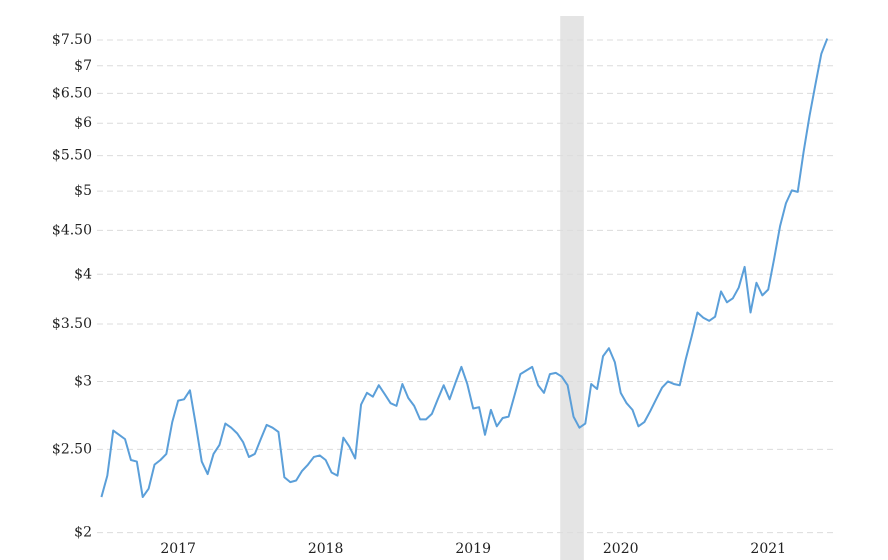 The height and width of the screenshot is (560, 888). What do you see at coordinates (83, 66) in the screenshot?
I see `y-tick-label: $7` at bounding box center [83, 66].